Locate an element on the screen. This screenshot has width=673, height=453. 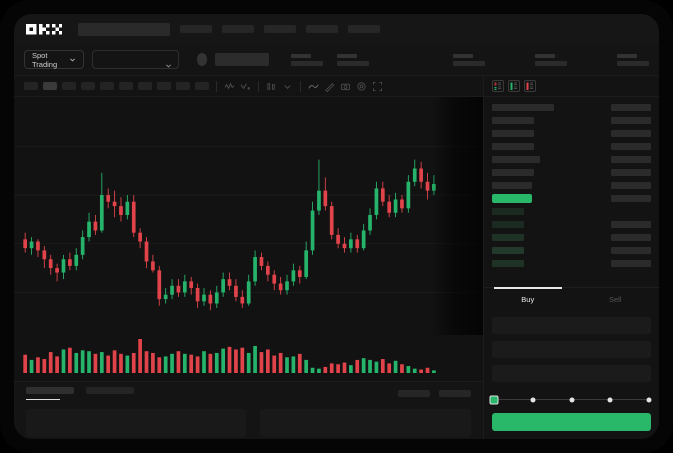
pair-select is located at coordinates (135, 59).